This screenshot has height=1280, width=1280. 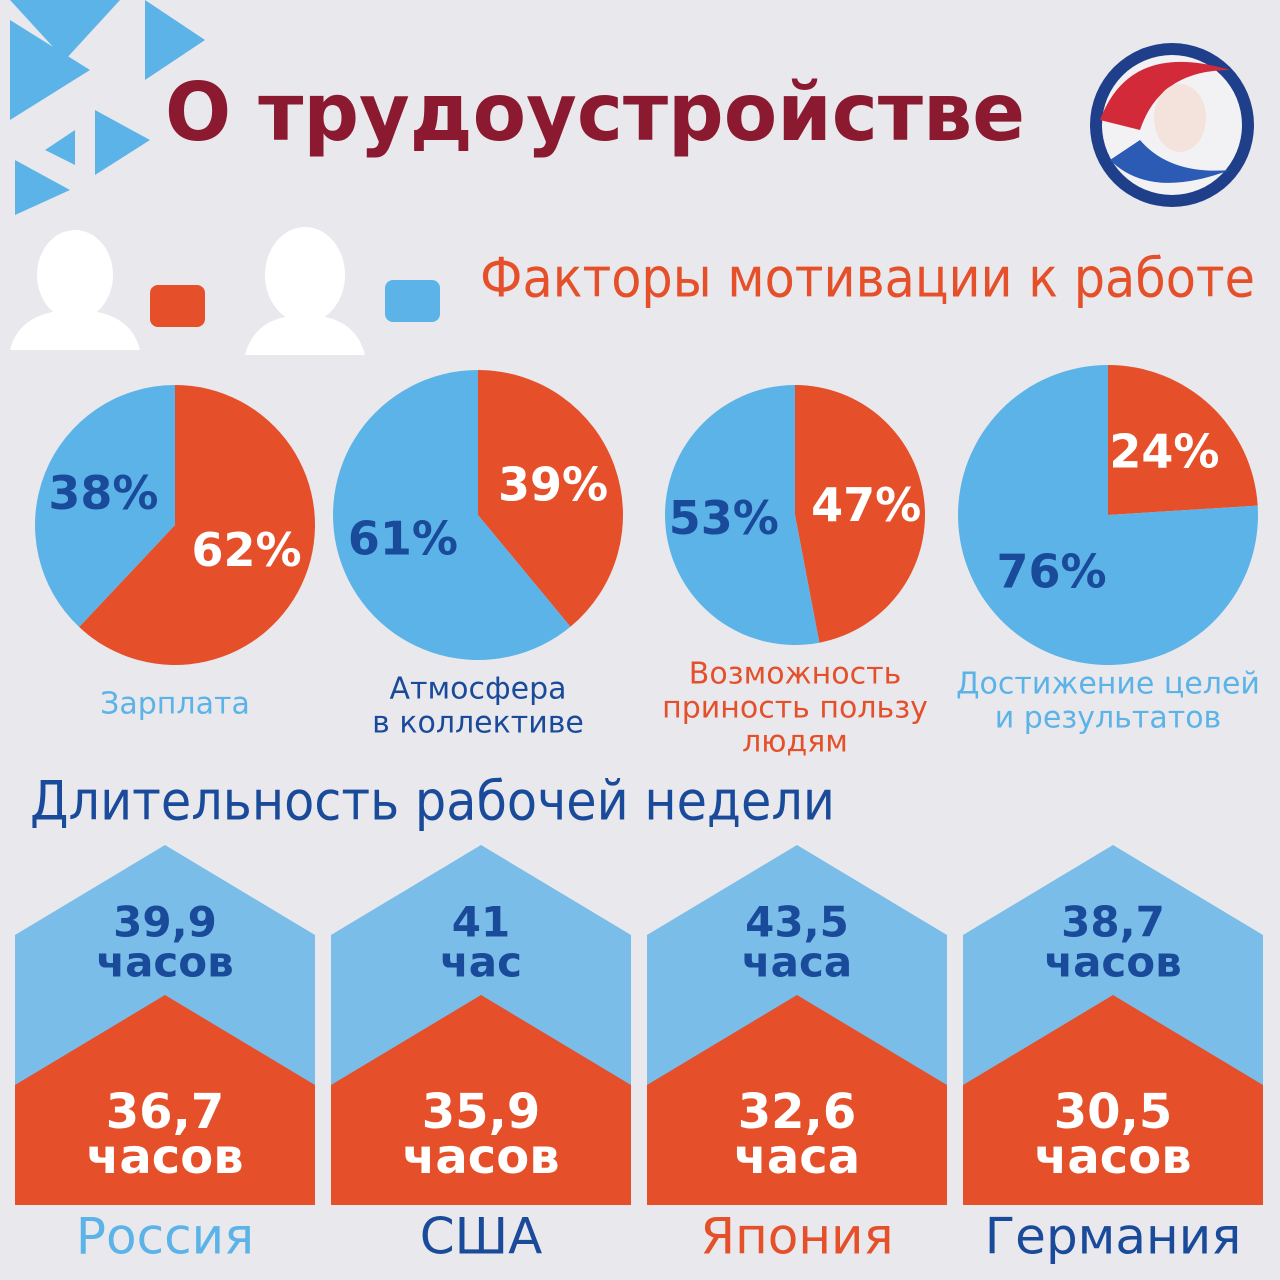 What do you see at coordinates (1108, 684) in the screenshot?
I see `pie-caption: Достижение целей` at bounding box center [1108, 684].